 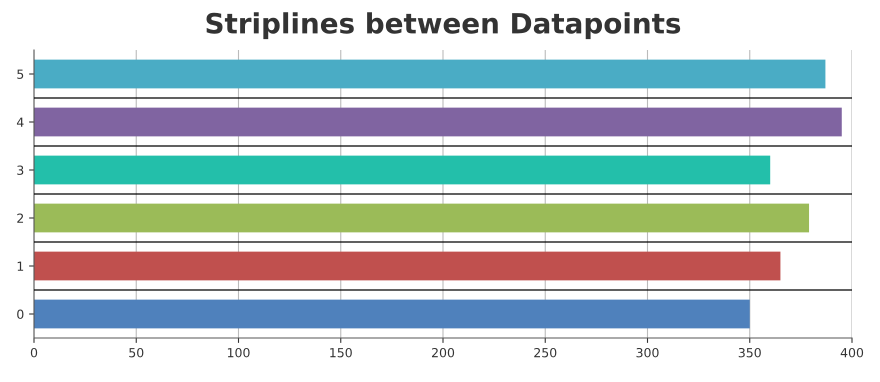 I want to click on y-tick-label: 2, so click(x=20, y=218).